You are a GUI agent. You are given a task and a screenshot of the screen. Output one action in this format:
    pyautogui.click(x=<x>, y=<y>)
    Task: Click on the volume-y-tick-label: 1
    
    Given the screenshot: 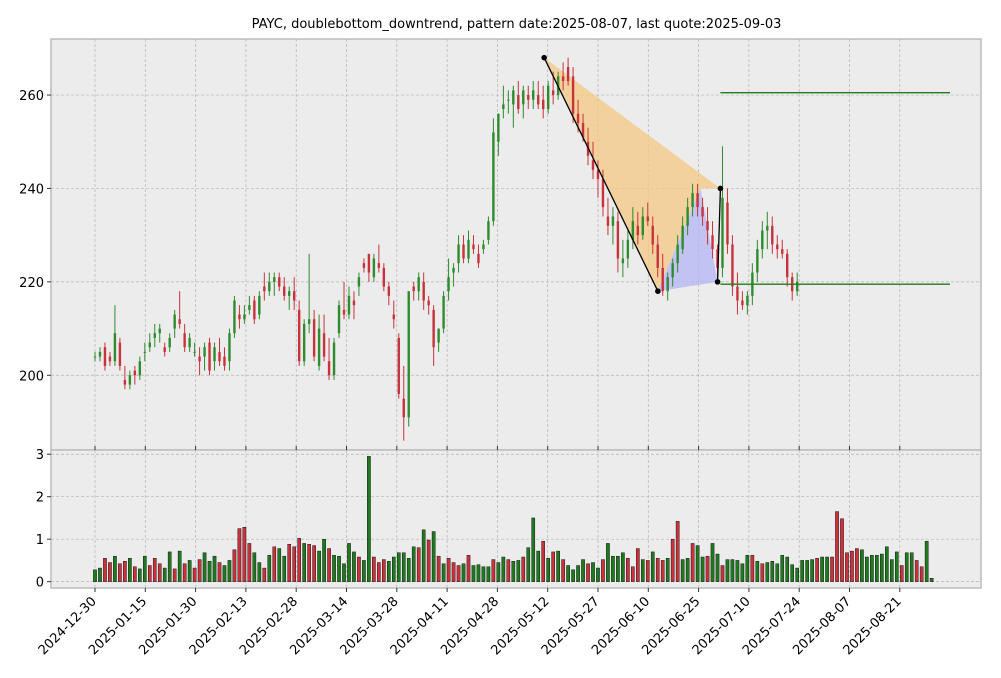 What is the action you would take?
    pyautogui.click(x=40, y=540)
    